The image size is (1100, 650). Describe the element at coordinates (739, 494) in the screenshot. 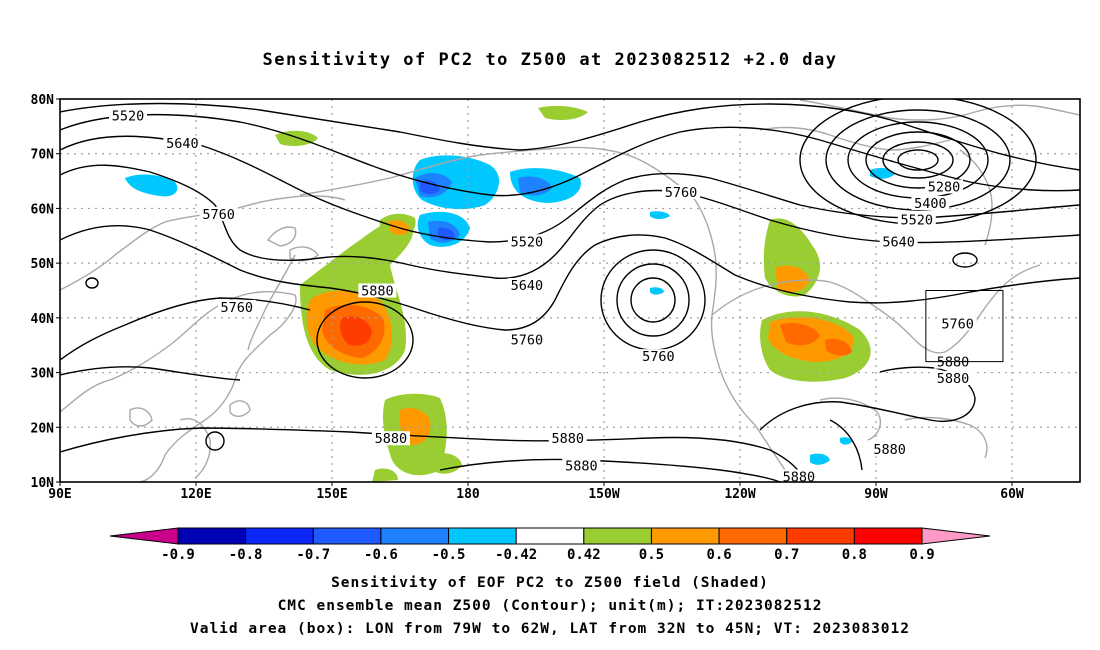

I see `lon-label: 120W` at that location.